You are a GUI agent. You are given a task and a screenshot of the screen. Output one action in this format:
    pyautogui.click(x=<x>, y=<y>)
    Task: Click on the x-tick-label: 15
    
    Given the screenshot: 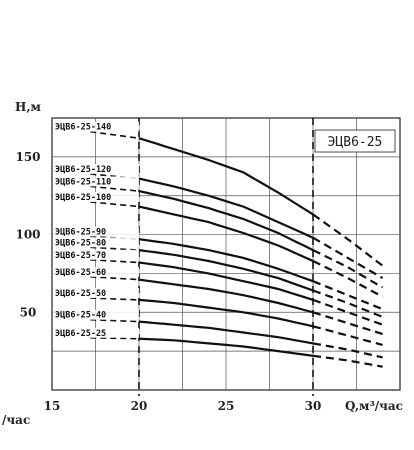 What is the action you would take?
    pyautogui.click(x=52, y=406)
    